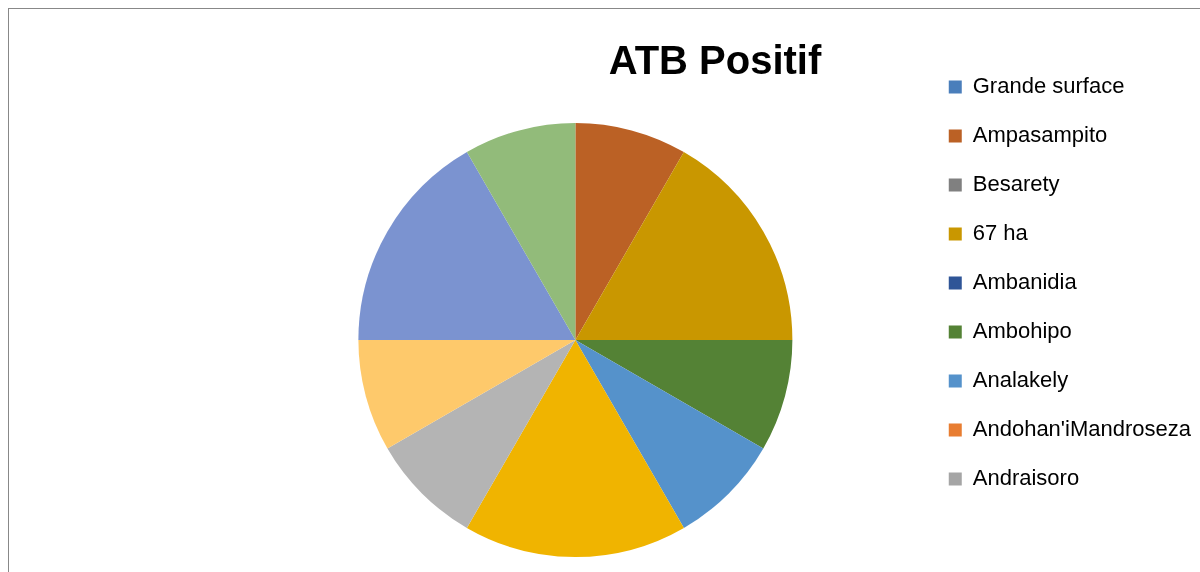  What do you see at coordinates (1000, 233) in the screenshot?
I see `legend-label: 67 ha` at bounding box center [1000, 233].